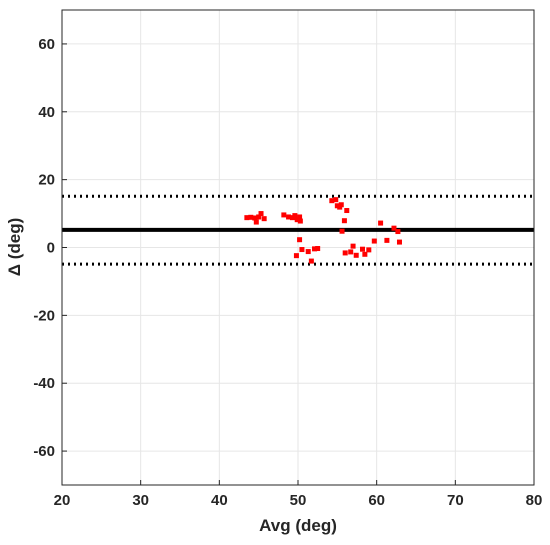 This screenshot has width=550, height=545. I want to click on x-tick-label: 50, so click(298, 500).